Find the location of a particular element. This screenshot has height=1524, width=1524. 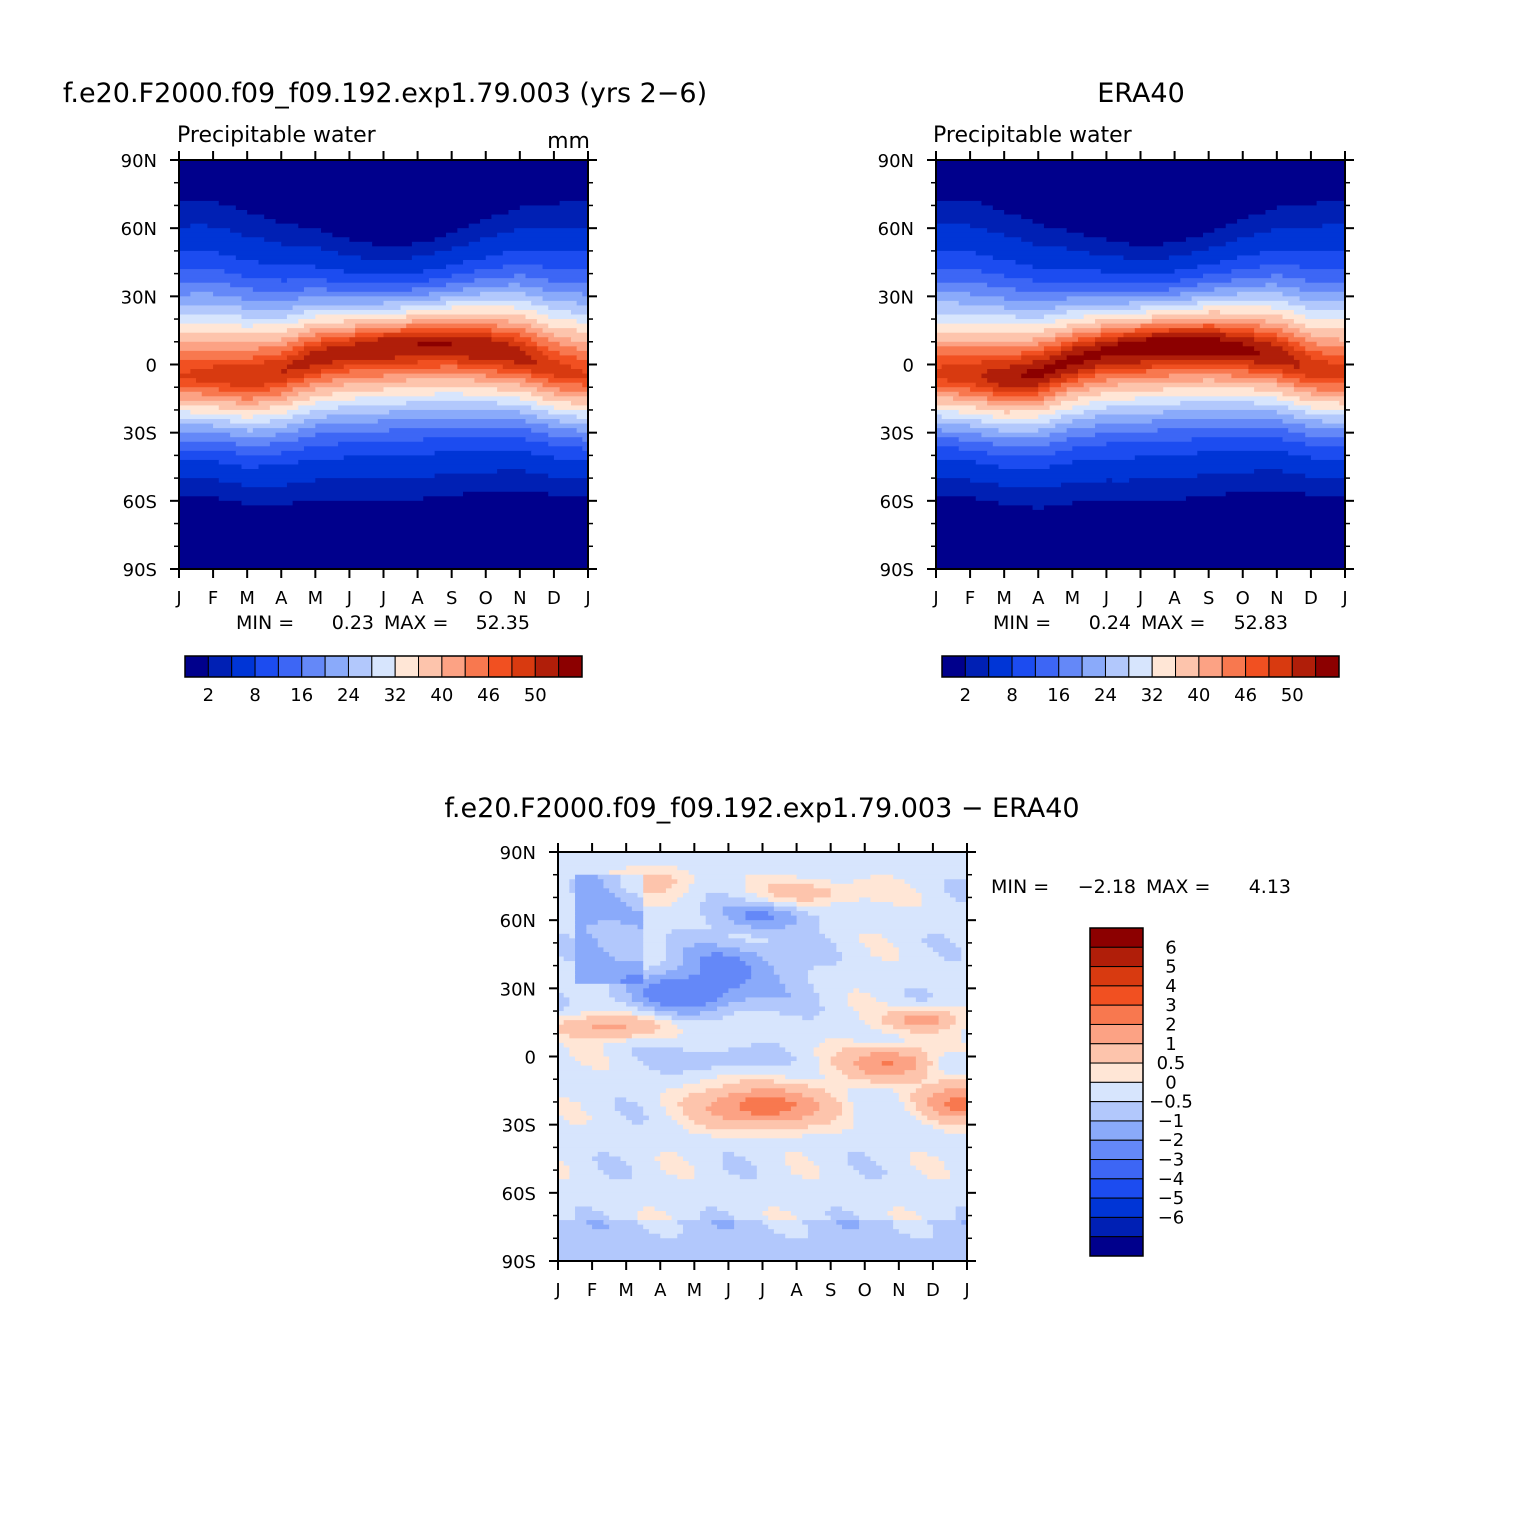

y-tick-label: 60N is located at coordinates (896, 229).